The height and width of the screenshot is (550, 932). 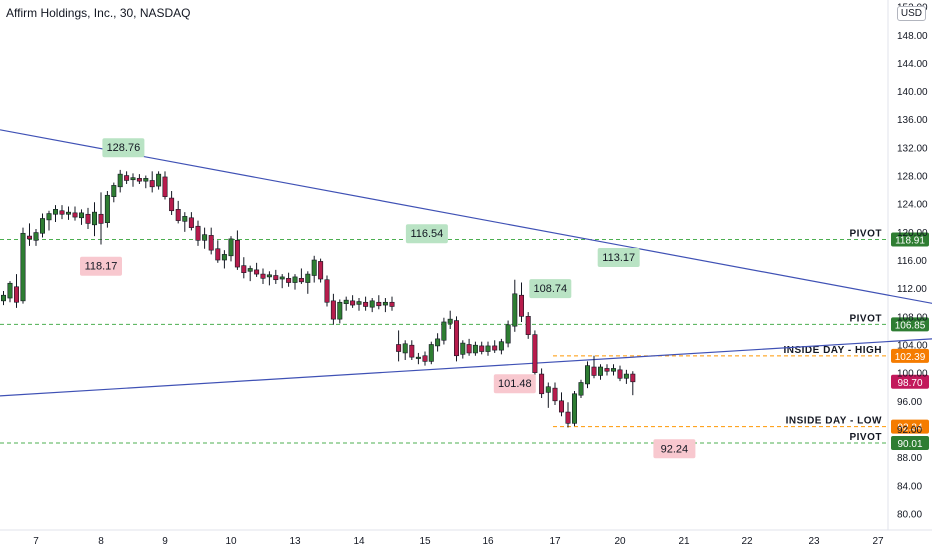 I want to click on x-tick-label: 20, so click(x=620, y=541).